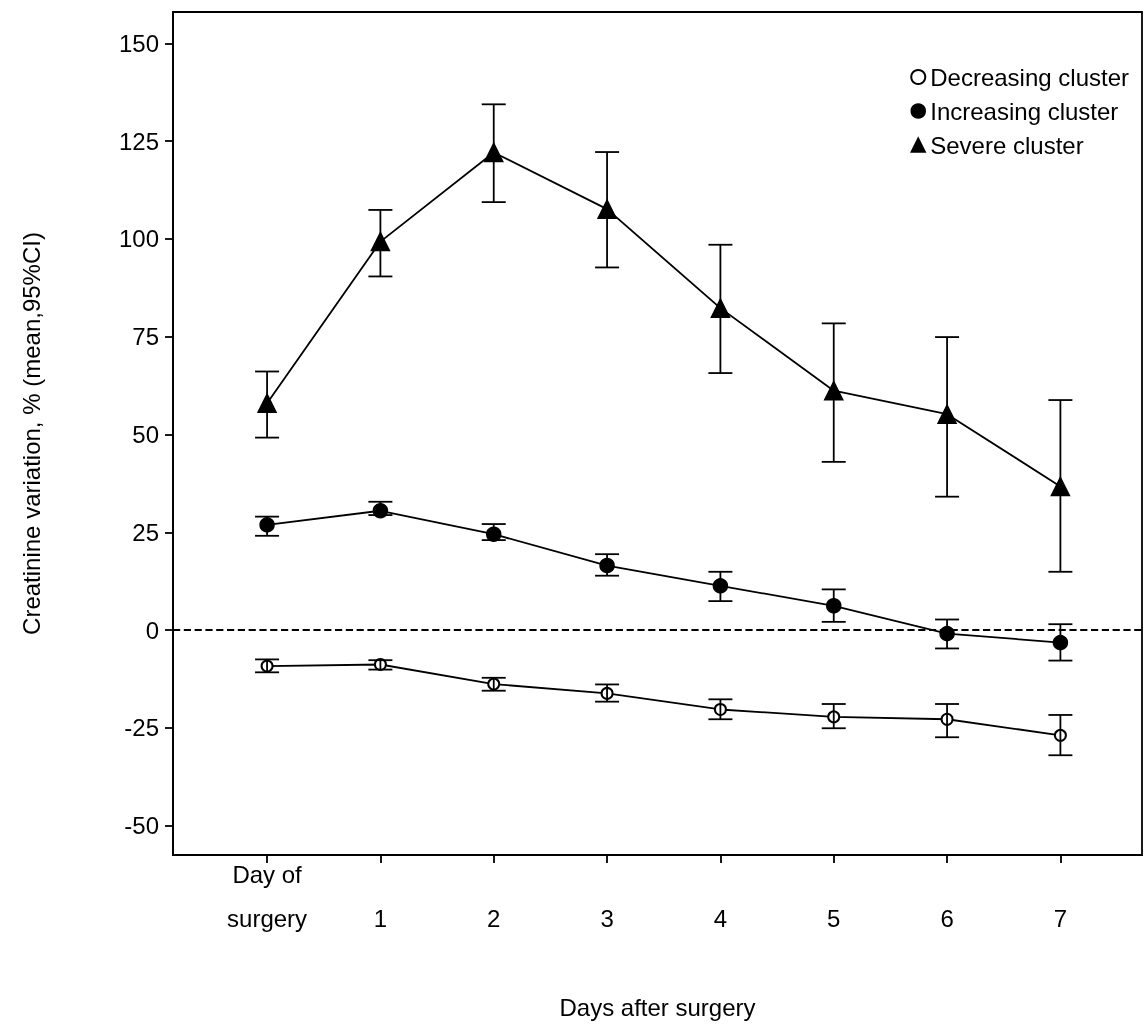 The height and width of the screenshot is (1032, 1144). What do you see at coordinates (138, 239) in the screenshot?
I see `y-tick-label: 100` at bounding box center [138, 239].